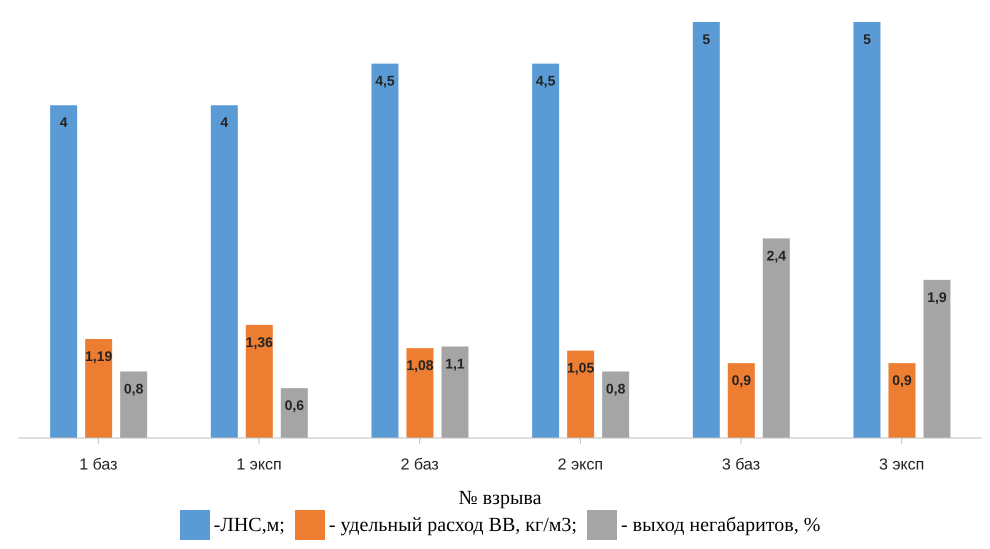 This screenshot has width=990, height=549. What do you see at coordinates (98, 356) in the screenshot?
I see `data-label: 1,19` at bounding box center [98, 356].